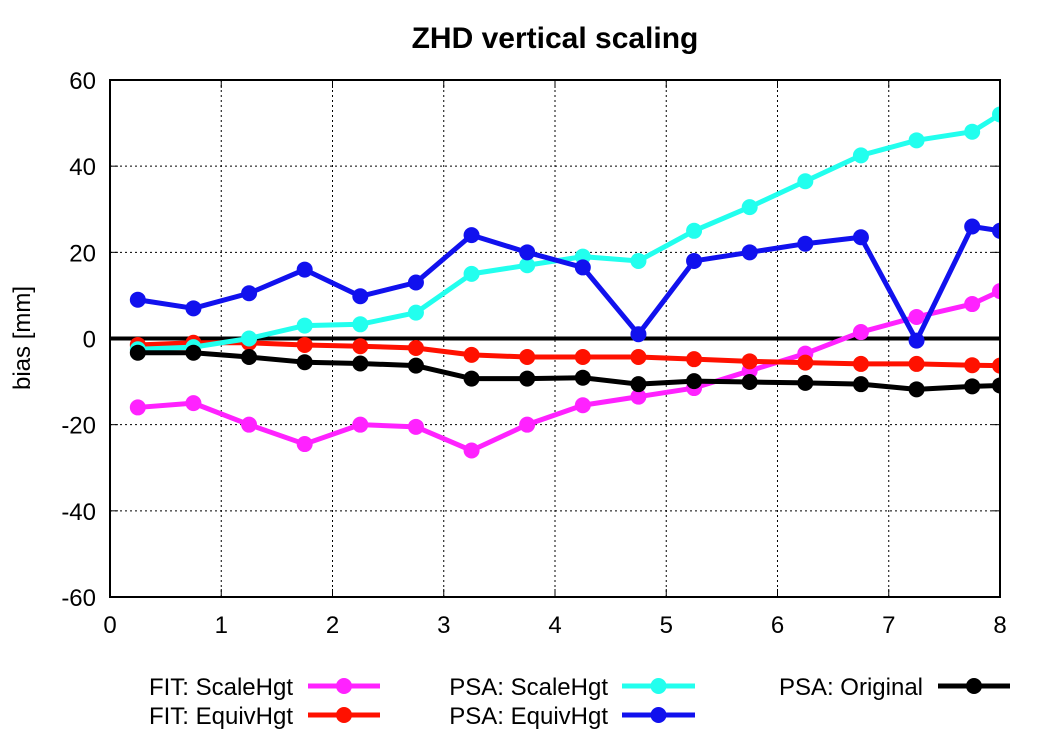 The width and height of the screenshot is (1050, 733). What do you see at coordinates (221, 716) in the screenshot?
I see `legend-label: FIT: EquivHgt` at bounding box center [221, 716].